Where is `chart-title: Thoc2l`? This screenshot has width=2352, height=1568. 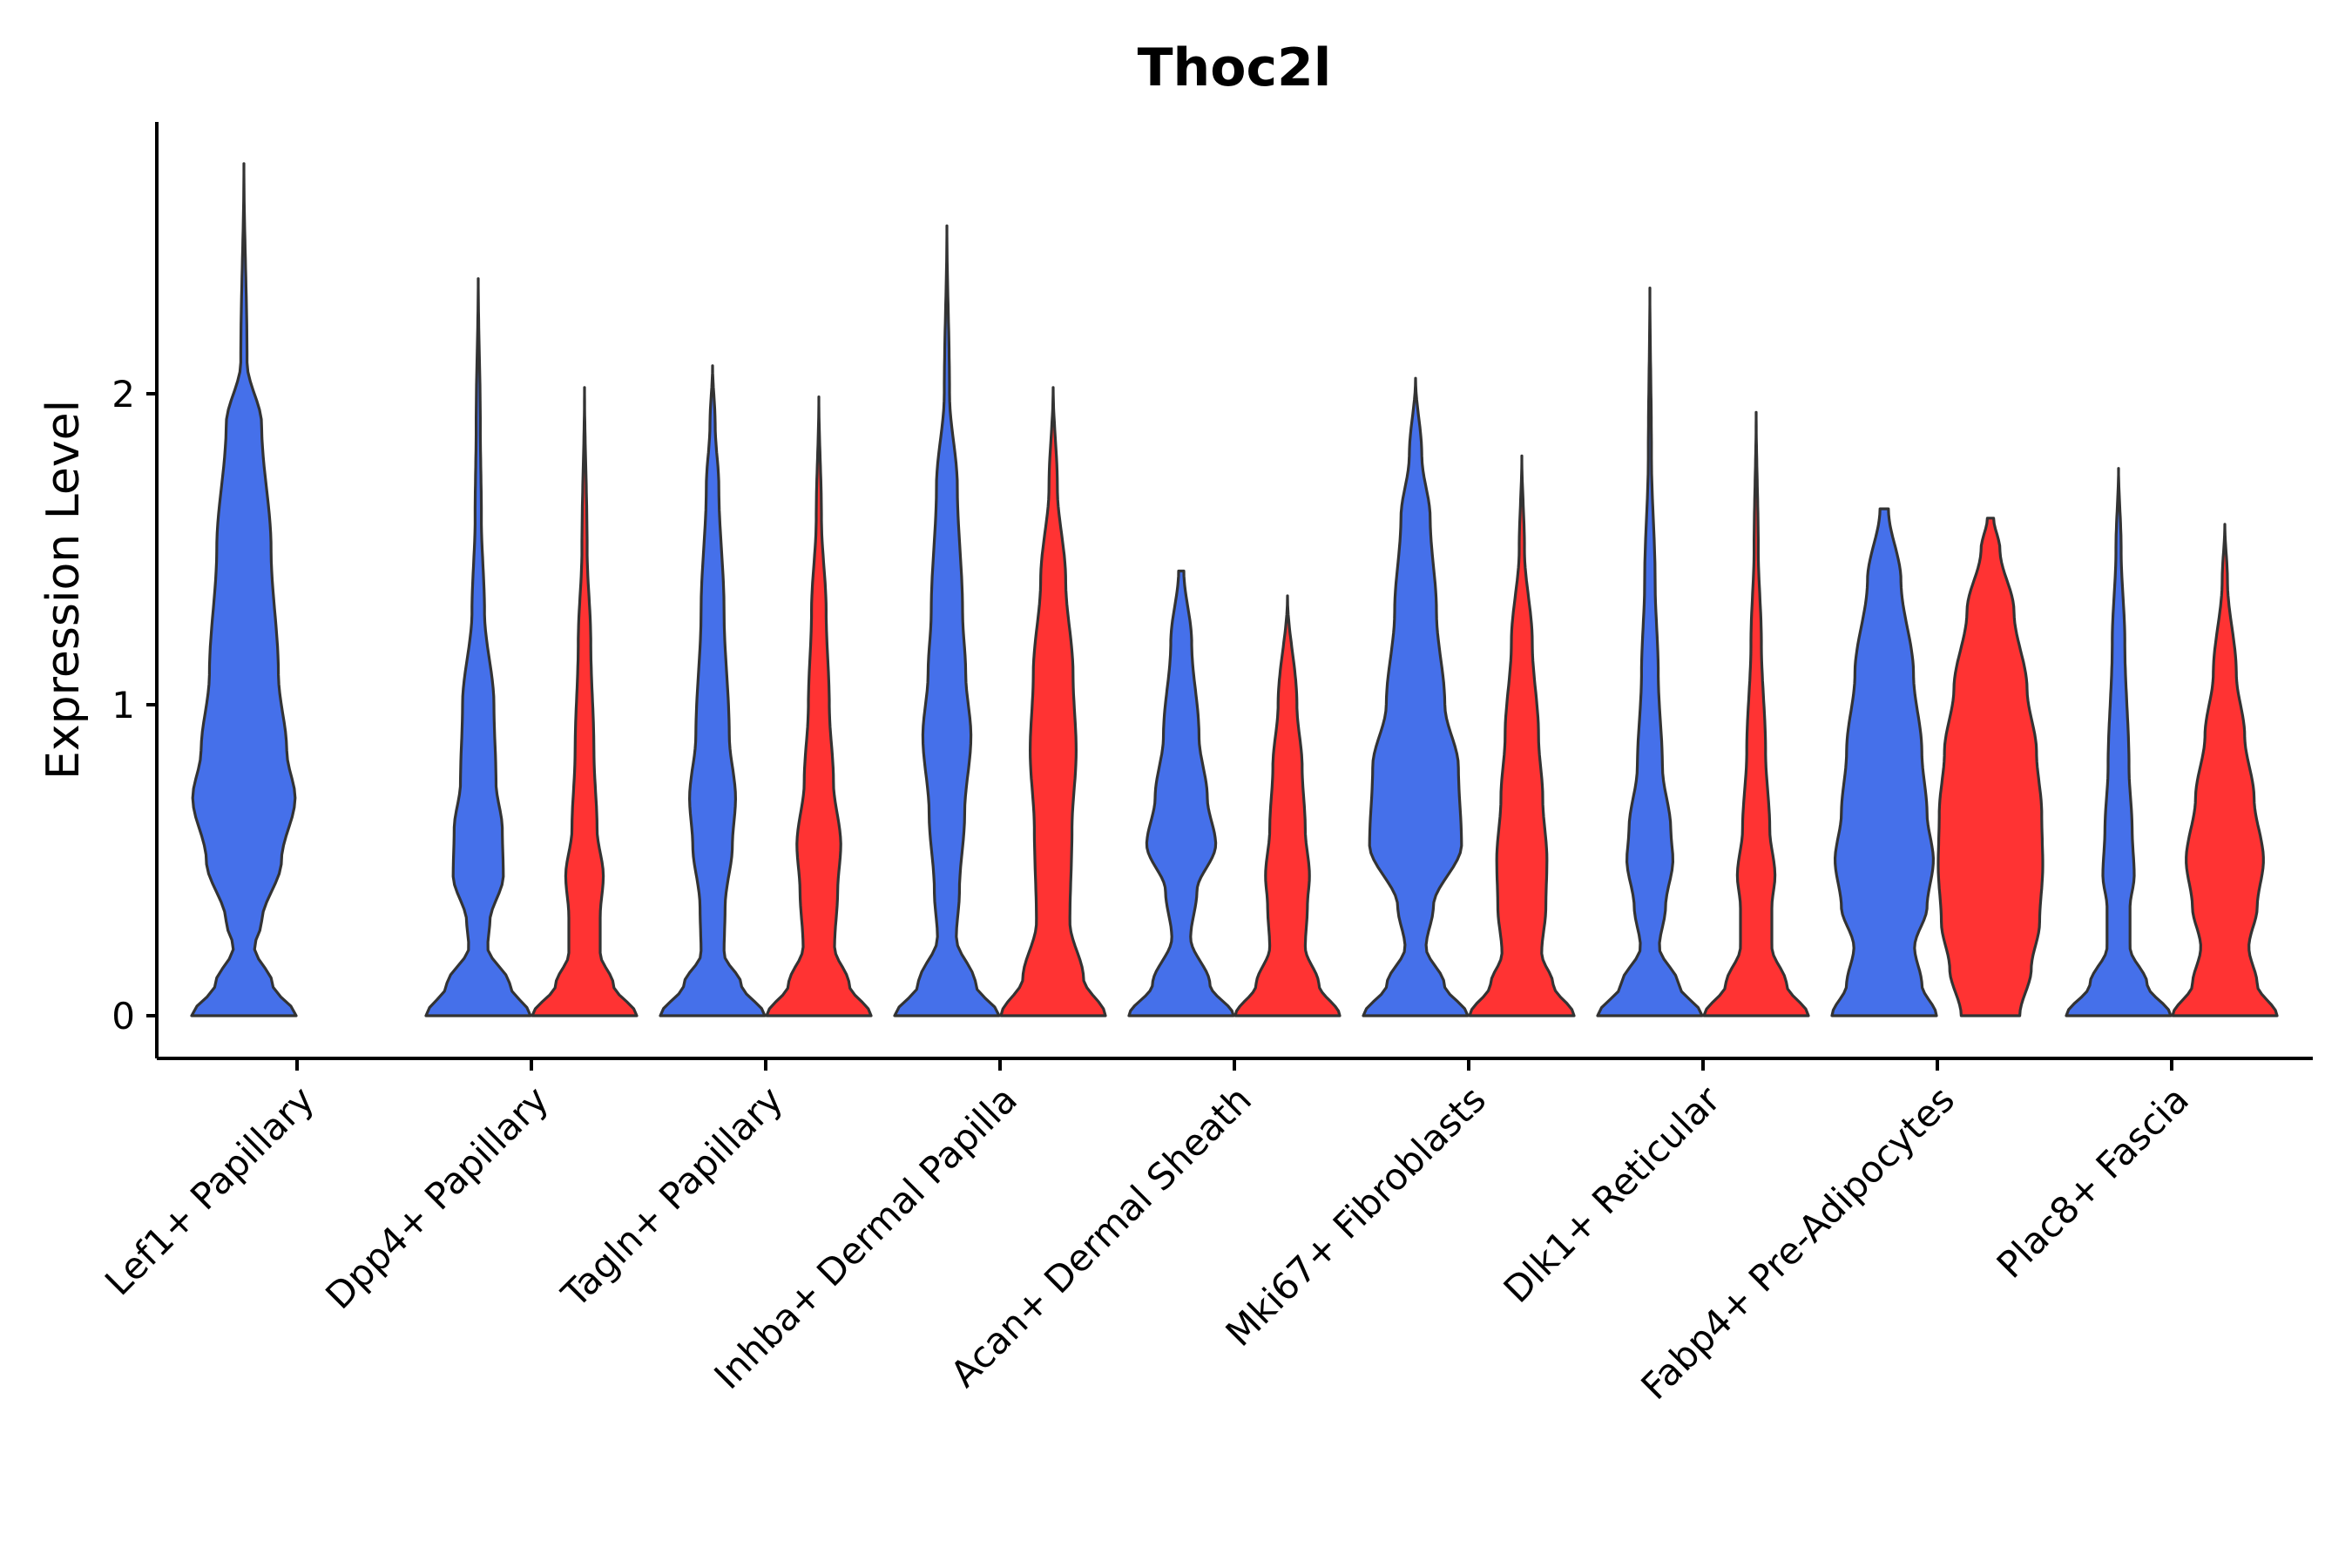
chart-title: Thoc2l is located at coordinates (1235, 67).